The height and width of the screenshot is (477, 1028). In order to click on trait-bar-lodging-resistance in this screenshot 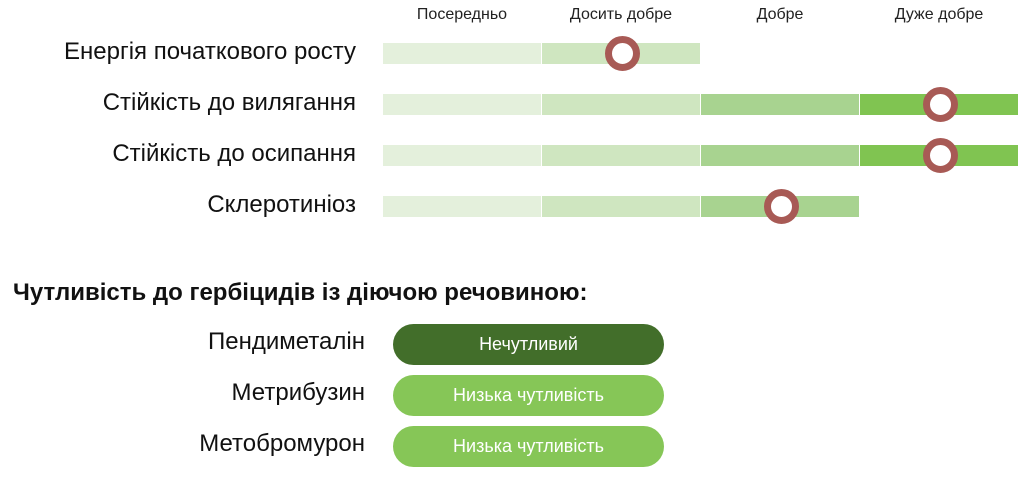, I will do `click(701, 104)`.